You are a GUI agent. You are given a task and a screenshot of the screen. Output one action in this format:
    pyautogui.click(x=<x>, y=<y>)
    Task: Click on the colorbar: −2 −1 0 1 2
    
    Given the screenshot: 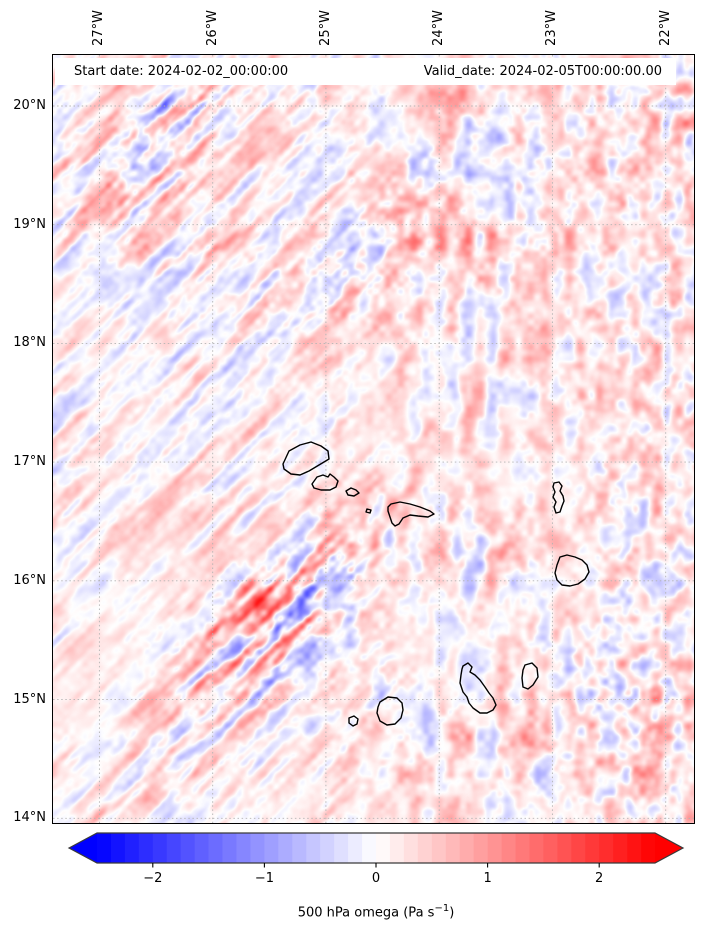 What is the action you would take?
    pyautogui.click(x=376, y=859)
    